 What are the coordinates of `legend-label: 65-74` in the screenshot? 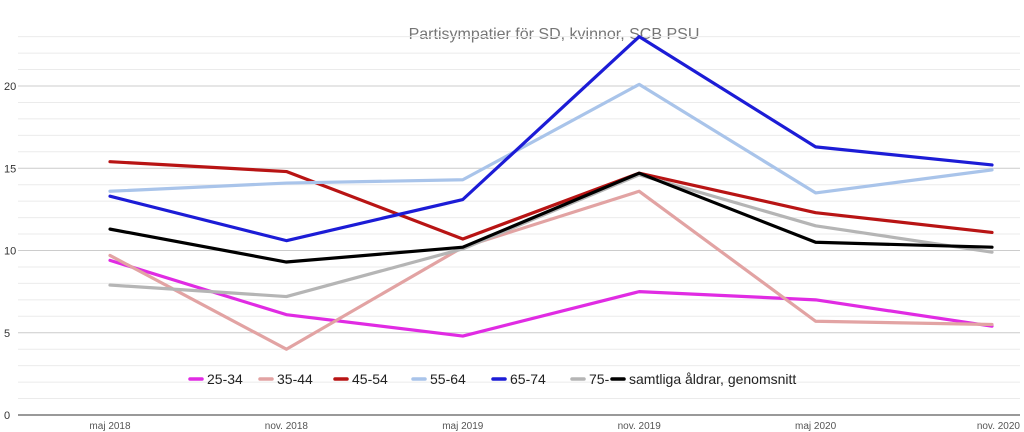 It's located at (528, 379).